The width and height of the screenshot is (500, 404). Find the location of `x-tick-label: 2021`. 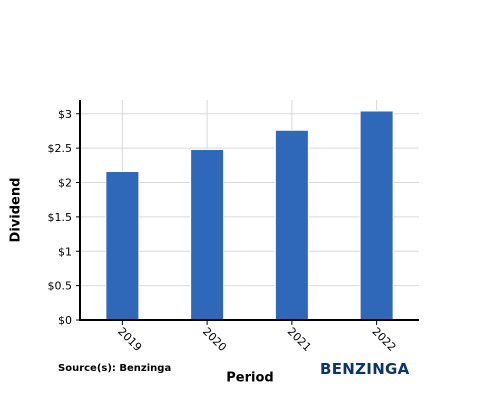

x-tick-label: 2021 is located at coordinates (299, 339).